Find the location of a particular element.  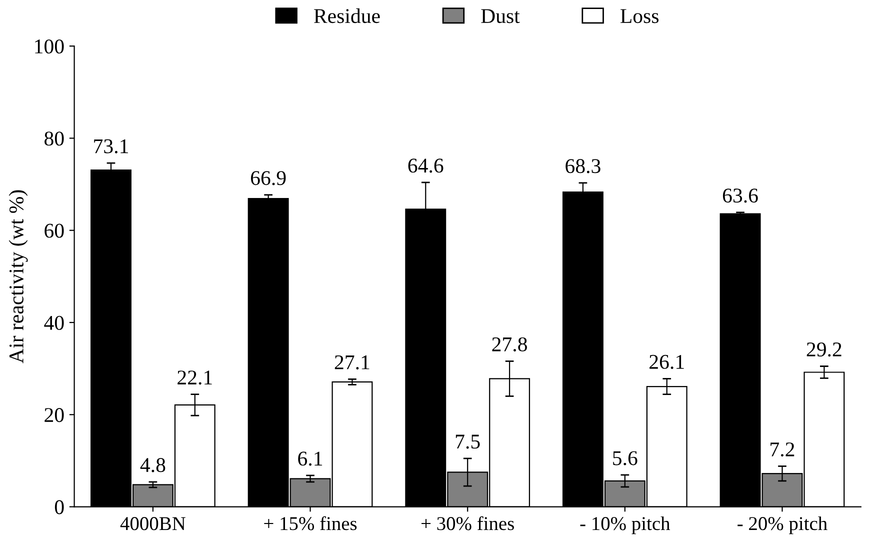

legend-label: Loss is located at coordinates (639, 16).